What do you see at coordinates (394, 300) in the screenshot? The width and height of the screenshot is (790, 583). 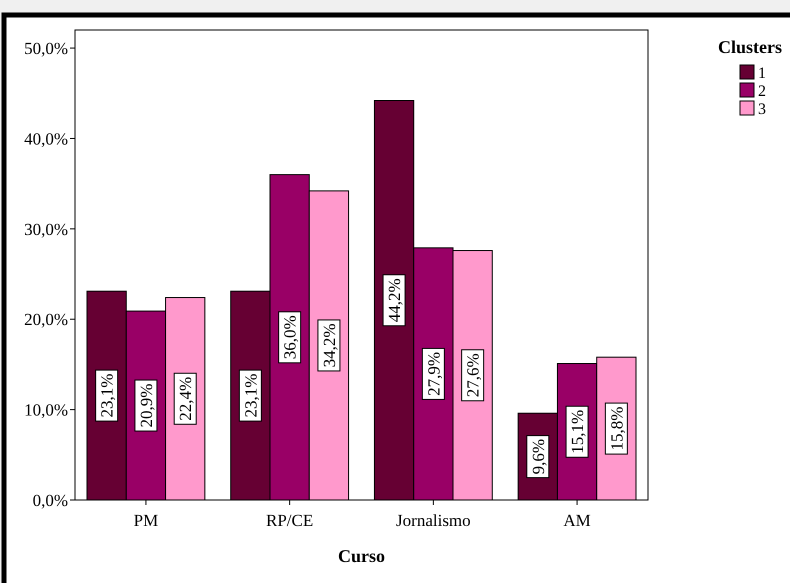 I see `data-label: 44,2%` at bounding box center [394, 300].